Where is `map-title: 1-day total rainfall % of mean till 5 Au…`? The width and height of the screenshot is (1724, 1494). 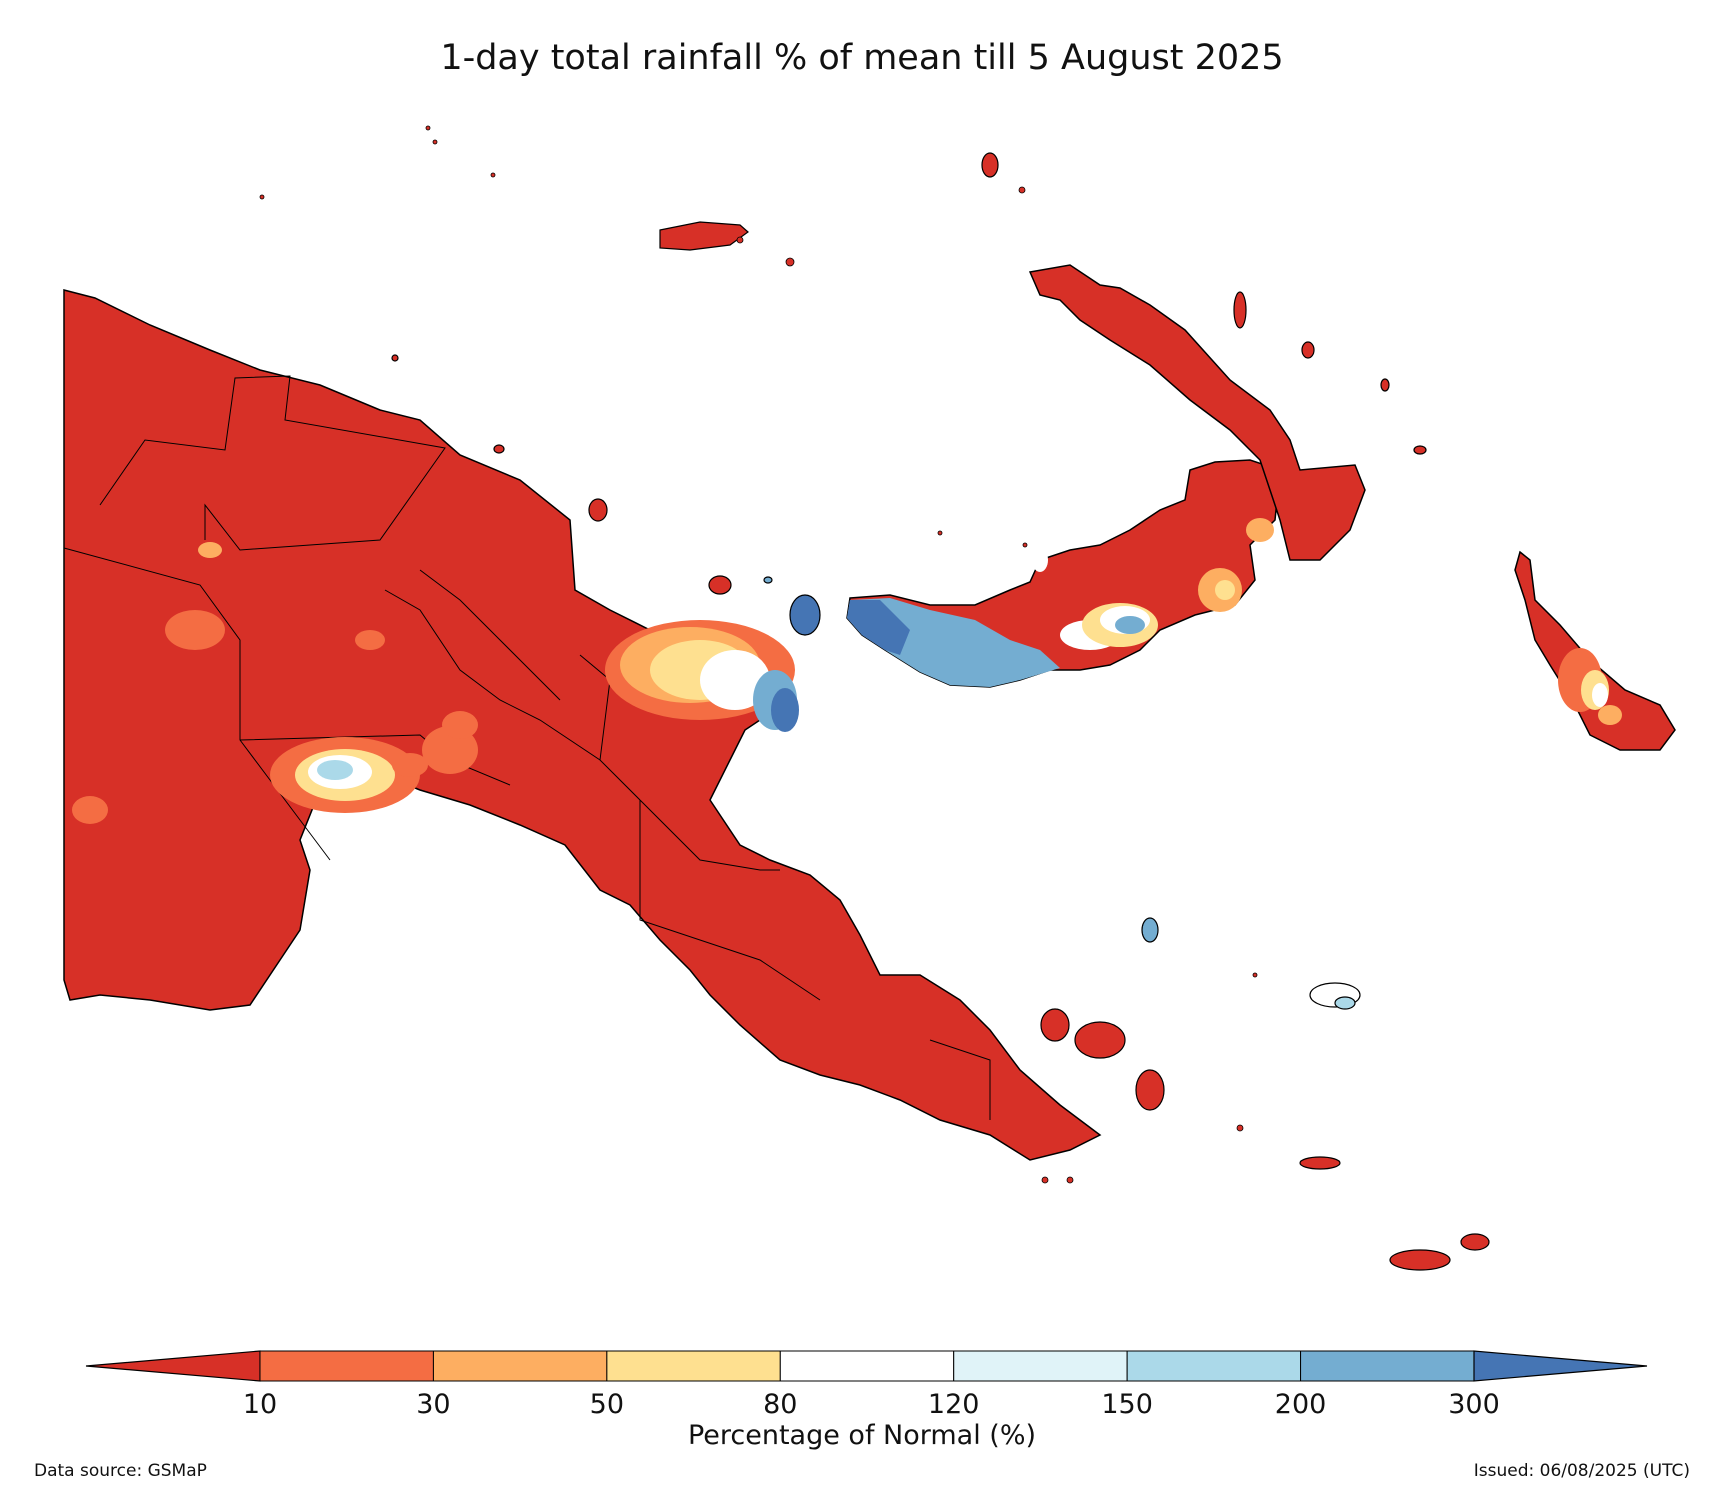
map-title: 1-day total rainfall % of mean till 5 Au… is located at coordinates (862, 58).